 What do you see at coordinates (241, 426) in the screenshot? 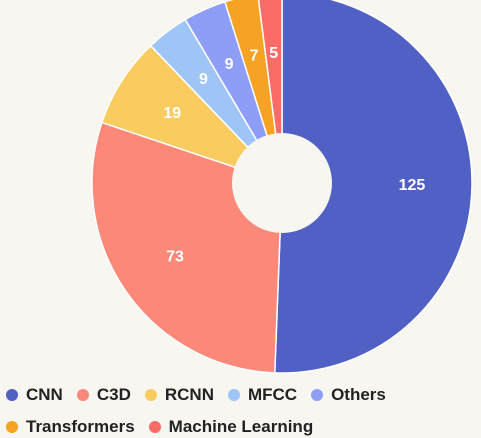
I see `legend-label: Machine Learning` at bounding box center [241, 426].